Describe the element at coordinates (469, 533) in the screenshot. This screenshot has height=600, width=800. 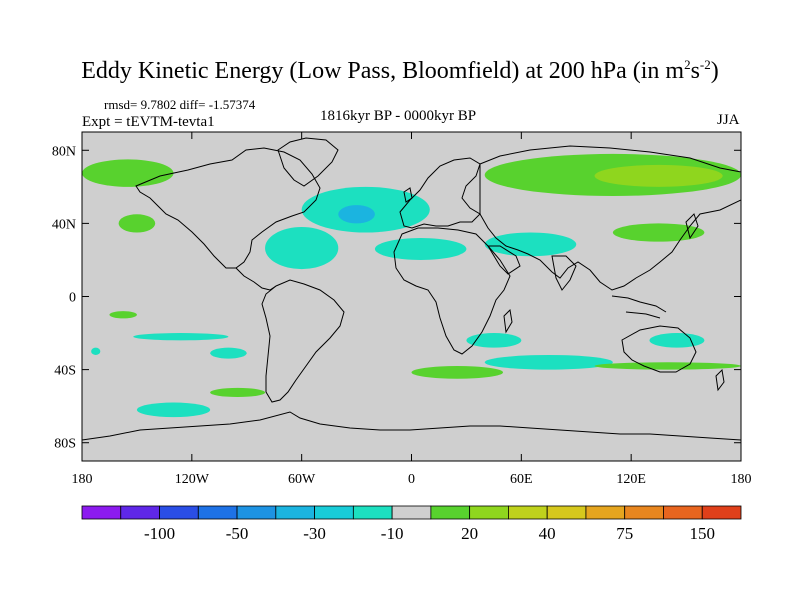
I see `colorbar-label: 20` at that location.